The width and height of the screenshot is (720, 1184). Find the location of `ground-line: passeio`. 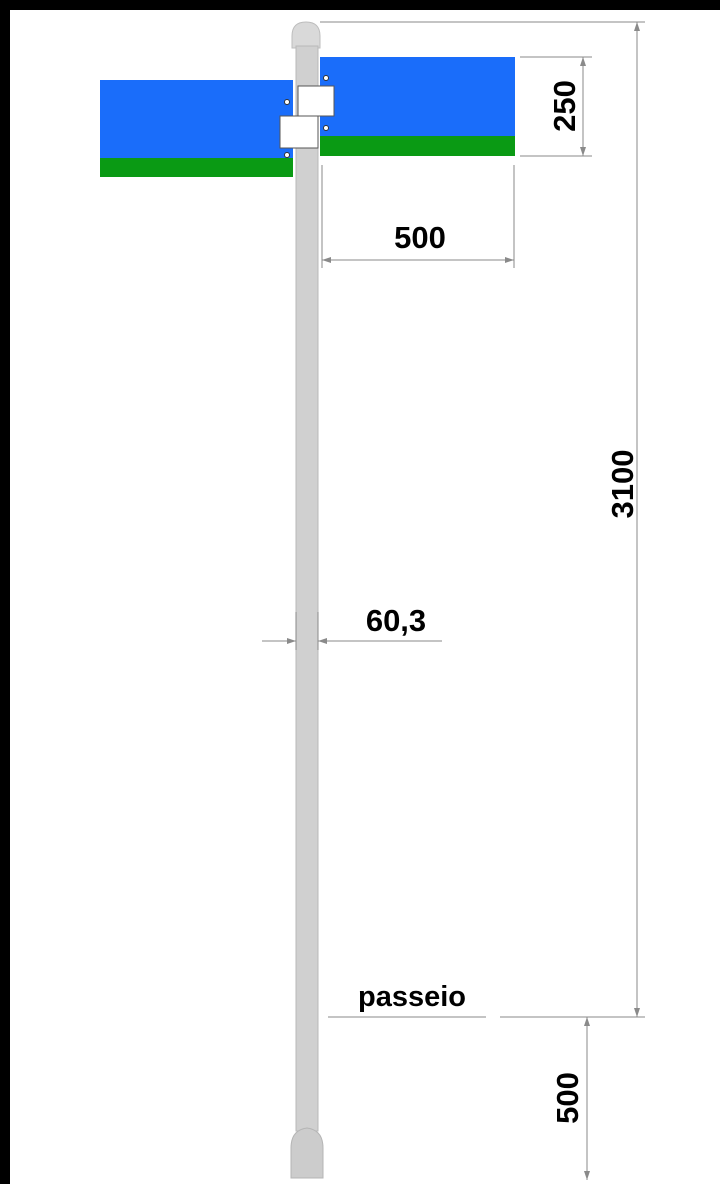

ground-line: passeio is located at coordinates (407, 999).